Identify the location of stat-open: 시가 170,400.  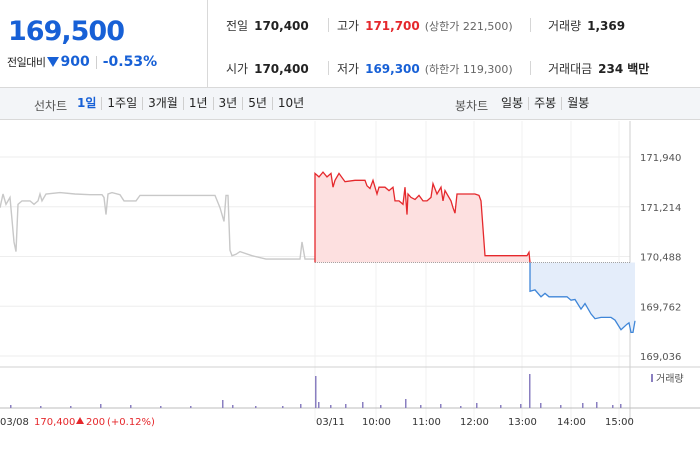
(267, 68).